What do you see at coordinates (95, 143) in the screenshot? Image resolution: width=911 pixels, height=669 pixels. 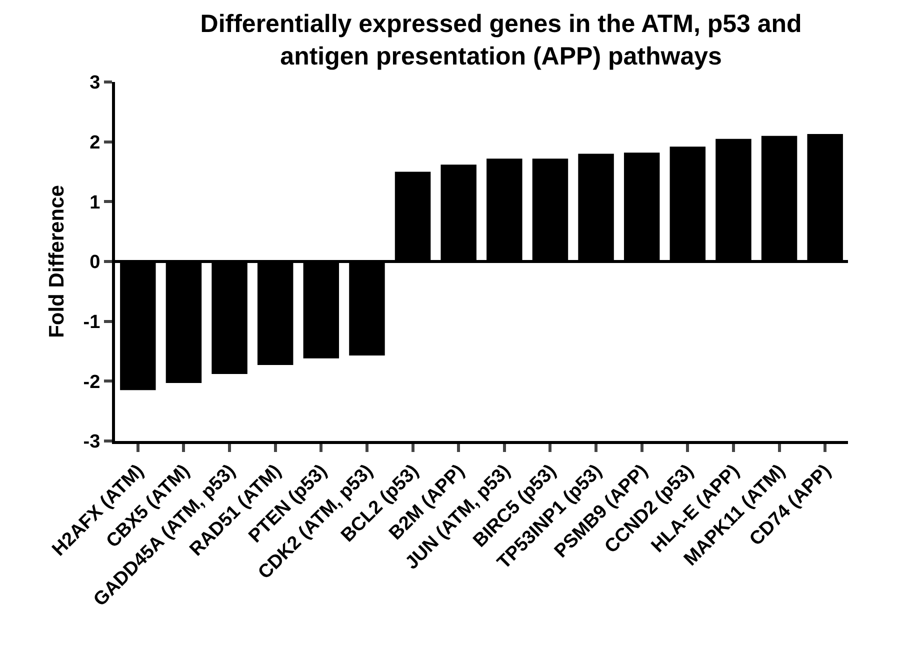 I see `y-tick-label: 2` at bounding box center [95, 143].